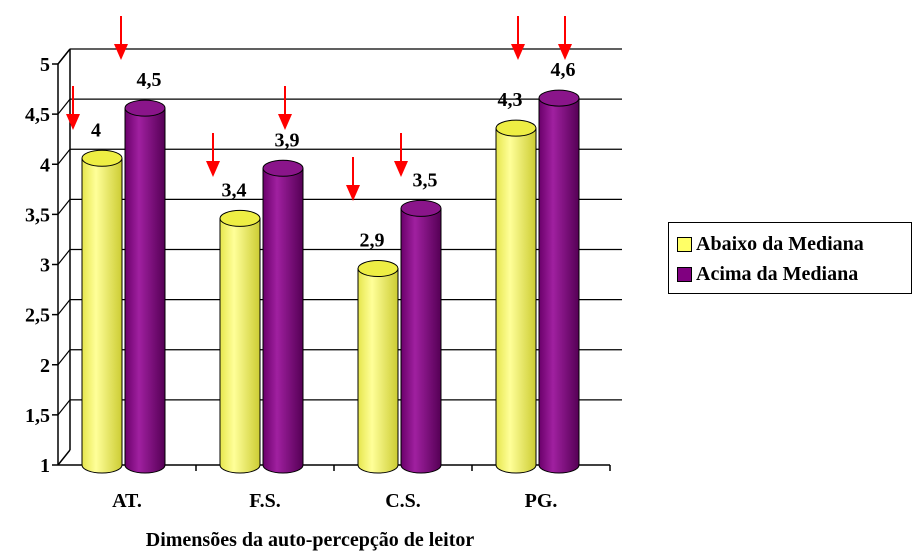  What do you see at coordinates (37, 316) in the screenshot?
I see `y-tick-label: 2,5` at bounding box center [37, 316].